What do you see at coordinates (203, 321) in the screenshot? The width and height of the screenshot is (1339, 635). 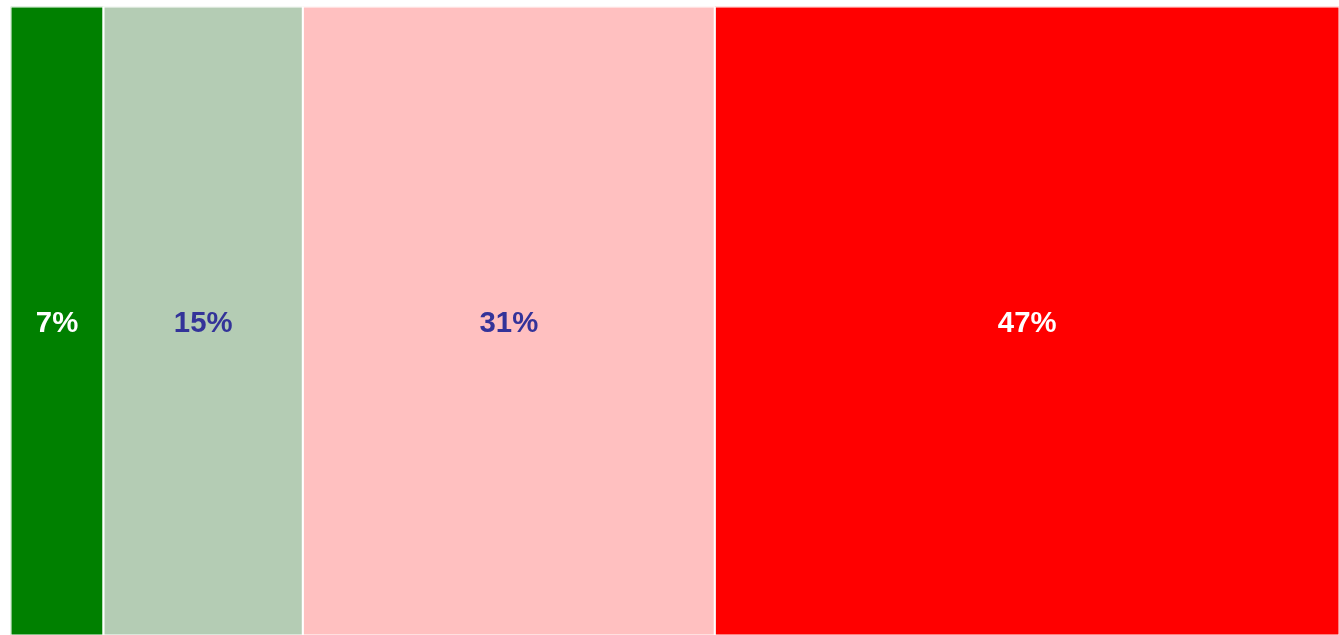 I see `data-label: 15%` at bounding box center [203, 321].